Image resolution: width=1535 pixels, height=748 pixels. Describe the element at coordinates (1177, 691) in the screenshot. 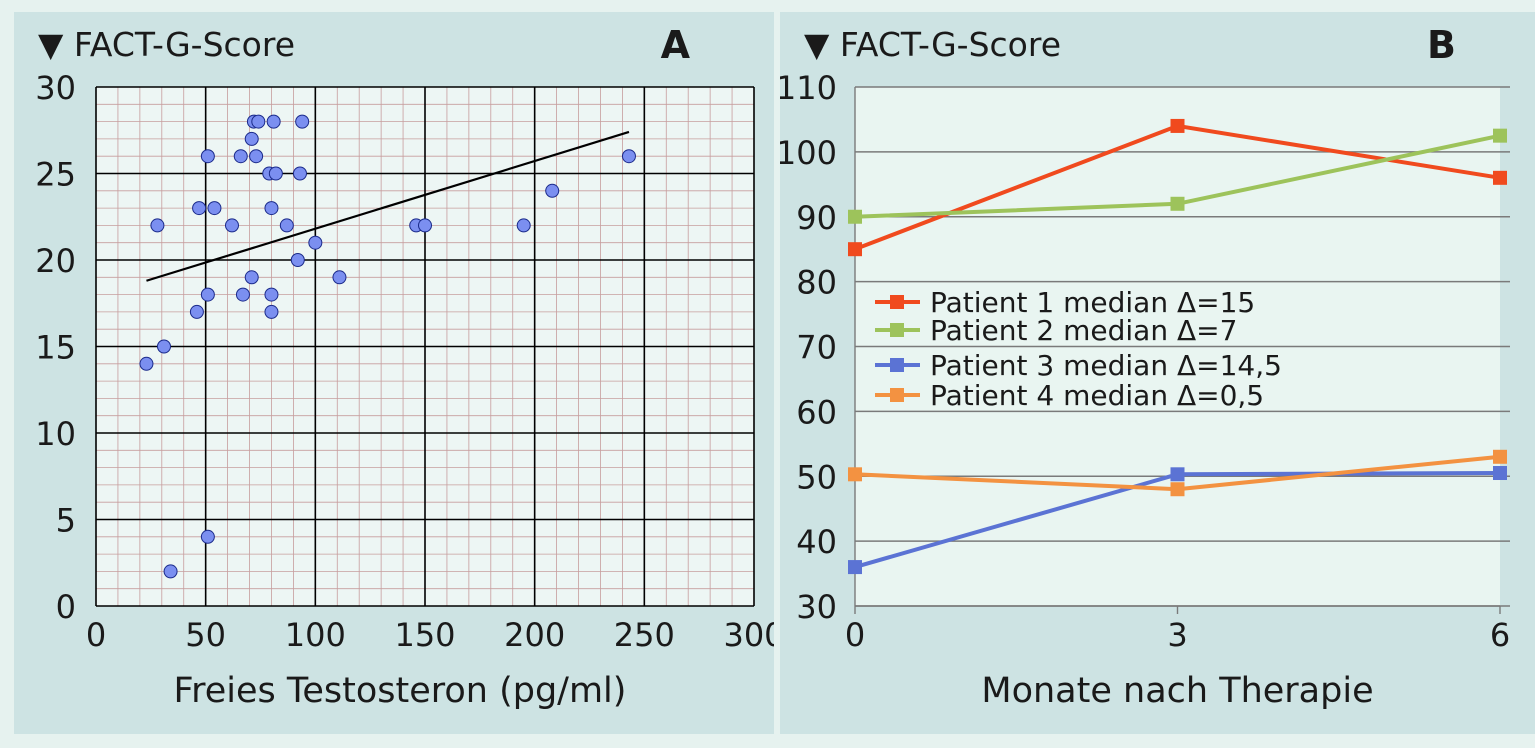

I see `x-axis-title: Monate nach Therapie` at that location.